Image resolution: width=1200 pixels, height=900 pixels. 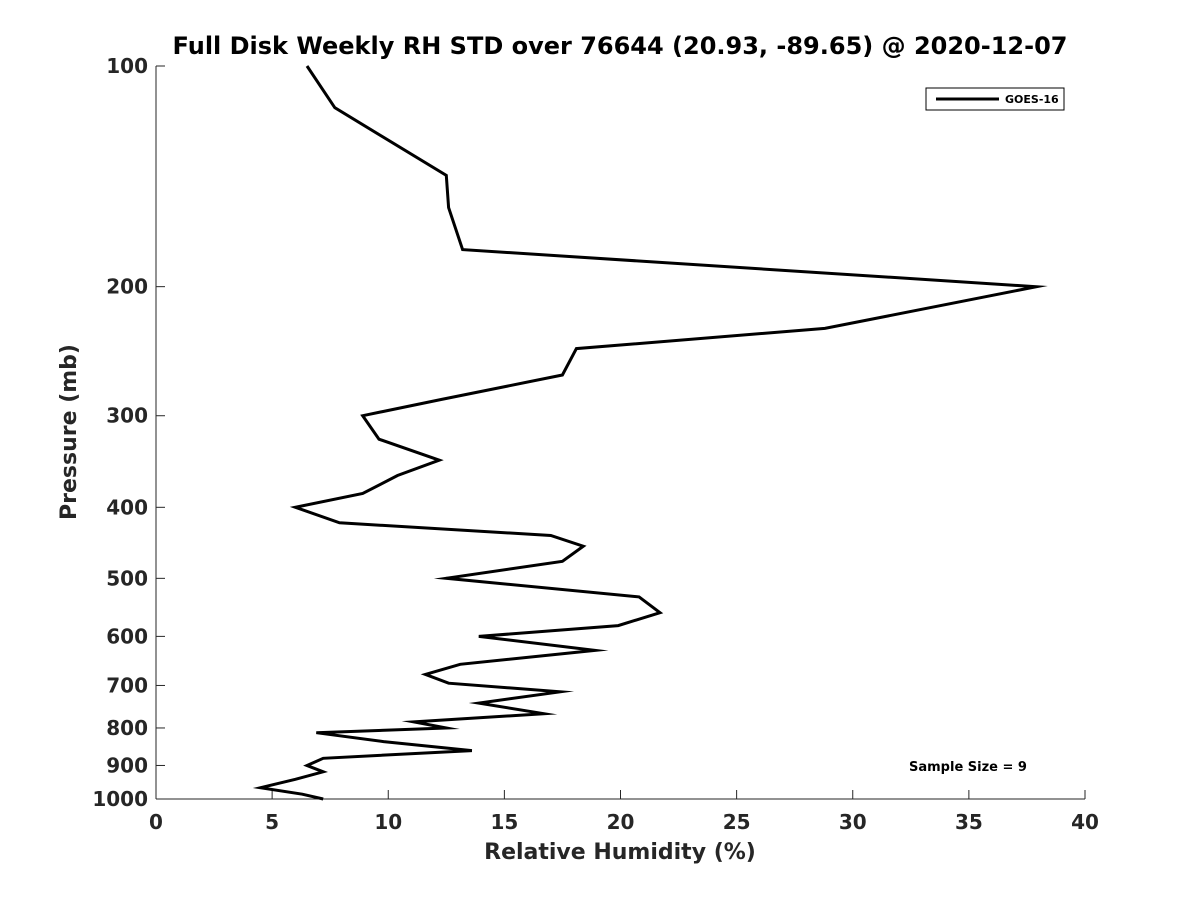 I want to click on x-tick-label: 0, so click(x=156, y=822).